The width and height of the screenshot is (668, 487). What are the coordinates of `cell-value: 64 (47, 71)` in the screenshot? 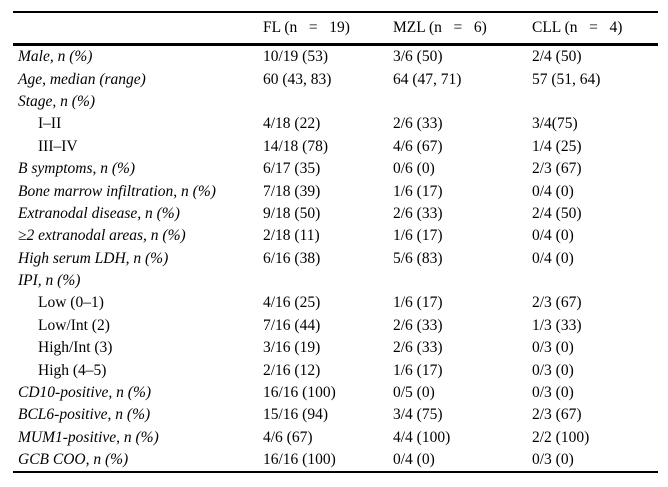 It's located at (427, 79).